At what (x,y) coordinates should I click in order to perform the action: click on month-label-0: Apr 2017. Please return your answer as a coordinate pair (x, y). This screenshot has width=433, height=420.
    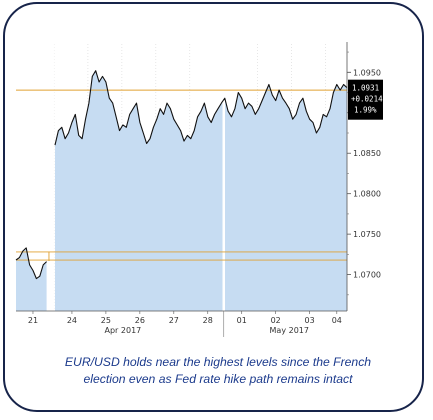
    Looking at the image, I should click on (123, 330).